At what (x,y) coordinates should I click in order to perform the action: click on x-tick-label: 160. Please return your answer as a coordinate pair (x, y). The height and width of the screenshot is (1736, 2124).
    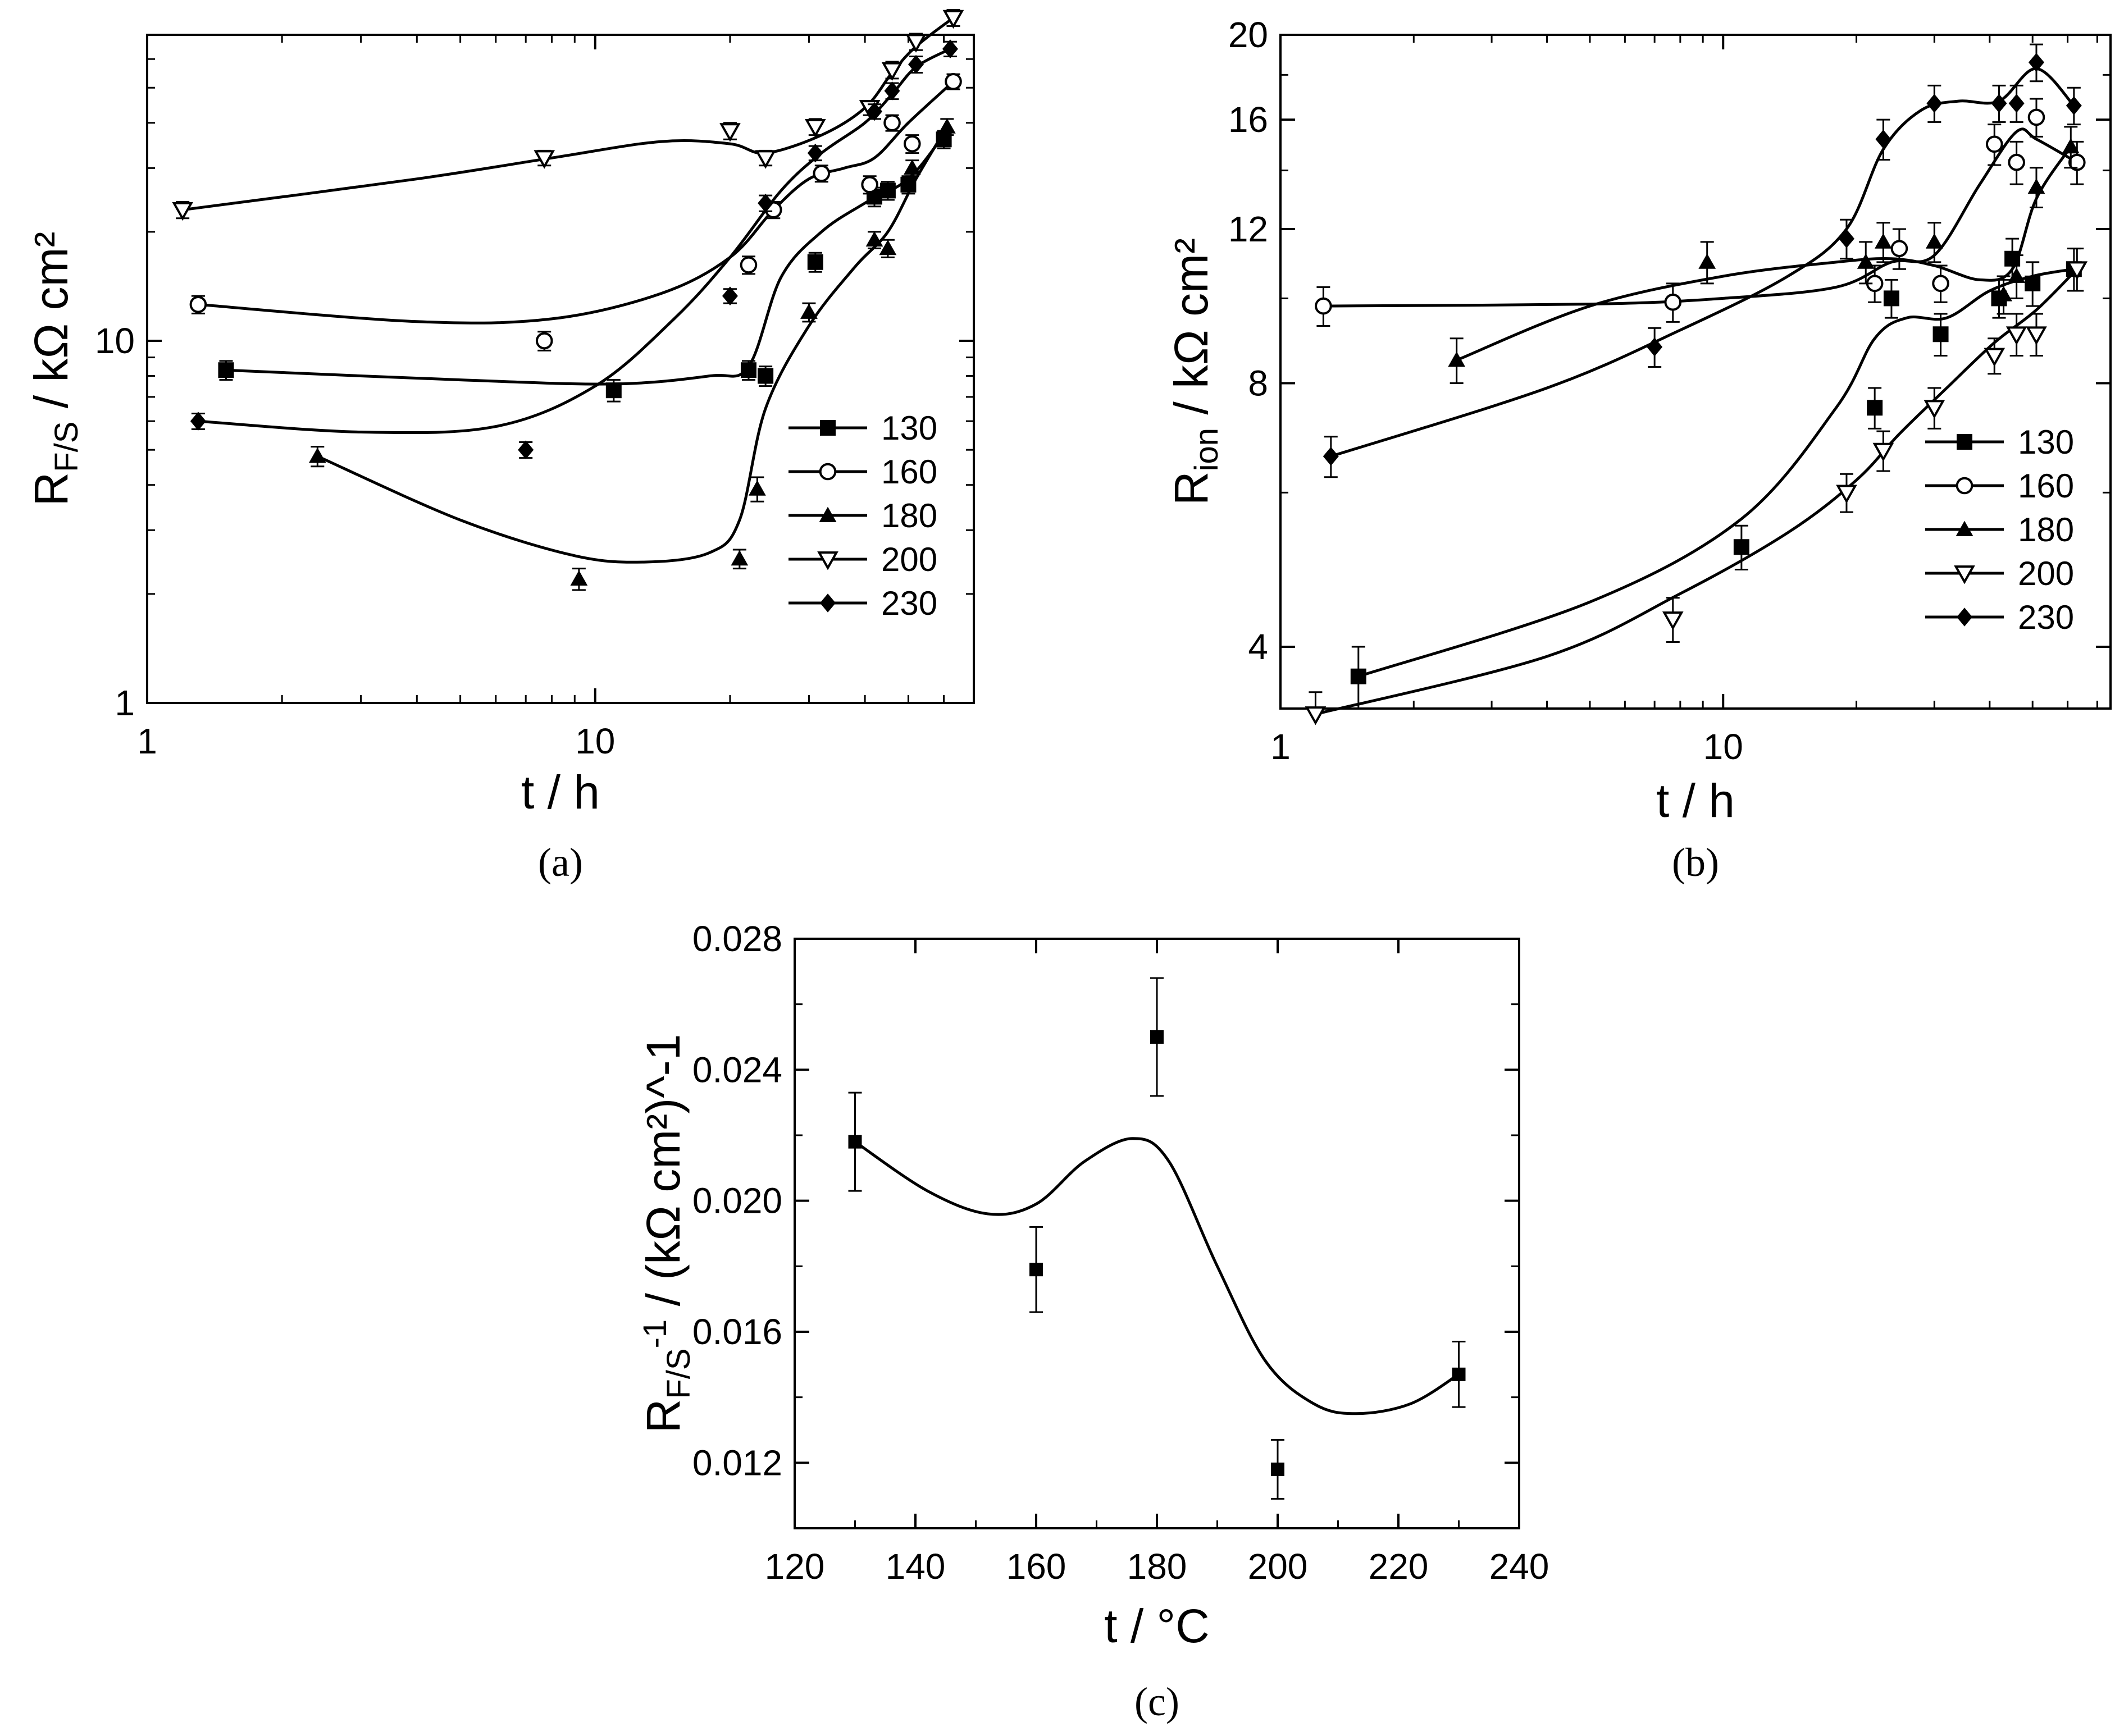
    Looking at the image, I should click on (1036, 1567).